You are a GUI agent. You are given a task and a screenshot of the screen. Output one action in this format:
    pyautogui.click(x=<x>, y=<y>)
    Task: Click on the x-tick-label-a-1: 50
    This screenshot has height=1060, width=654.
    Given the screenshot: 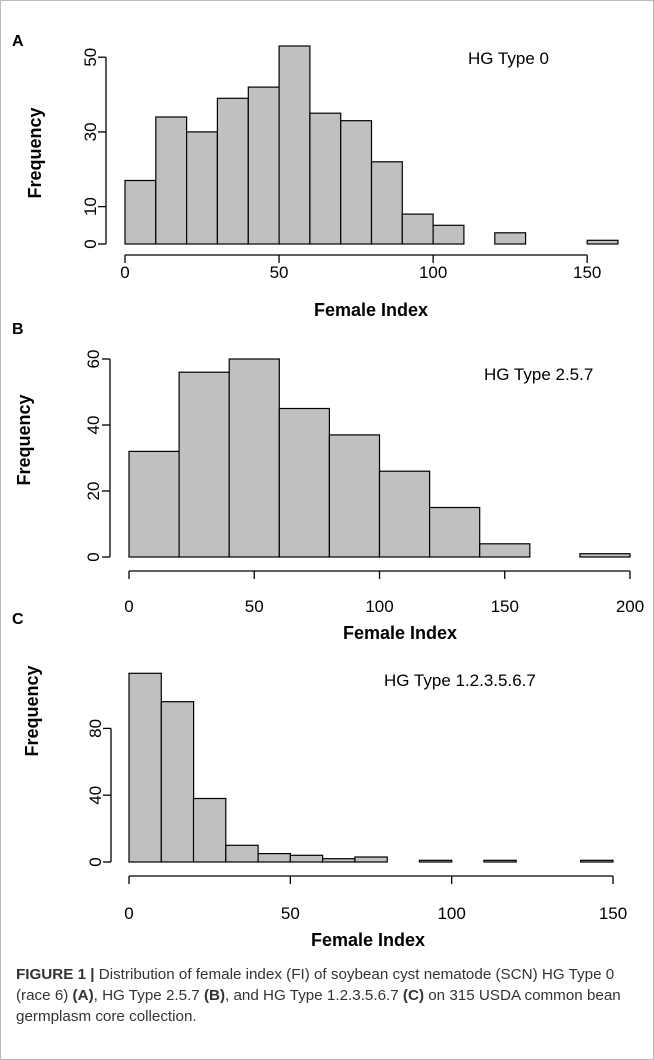 What is the action you would take?
    pyautogui.click(x=279, y=272)
    